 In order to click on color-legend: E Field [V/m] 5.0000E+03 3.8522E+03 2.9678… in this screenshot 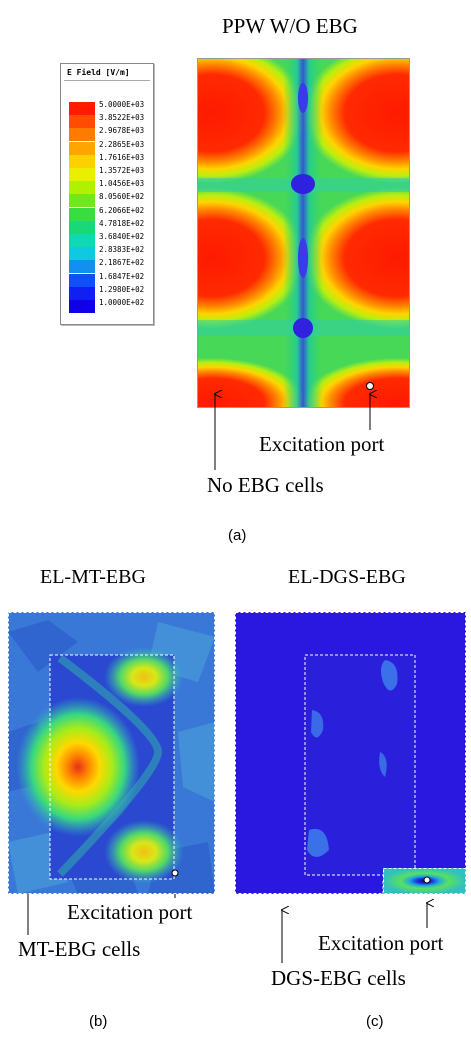, I will do `click(107, 194)`.